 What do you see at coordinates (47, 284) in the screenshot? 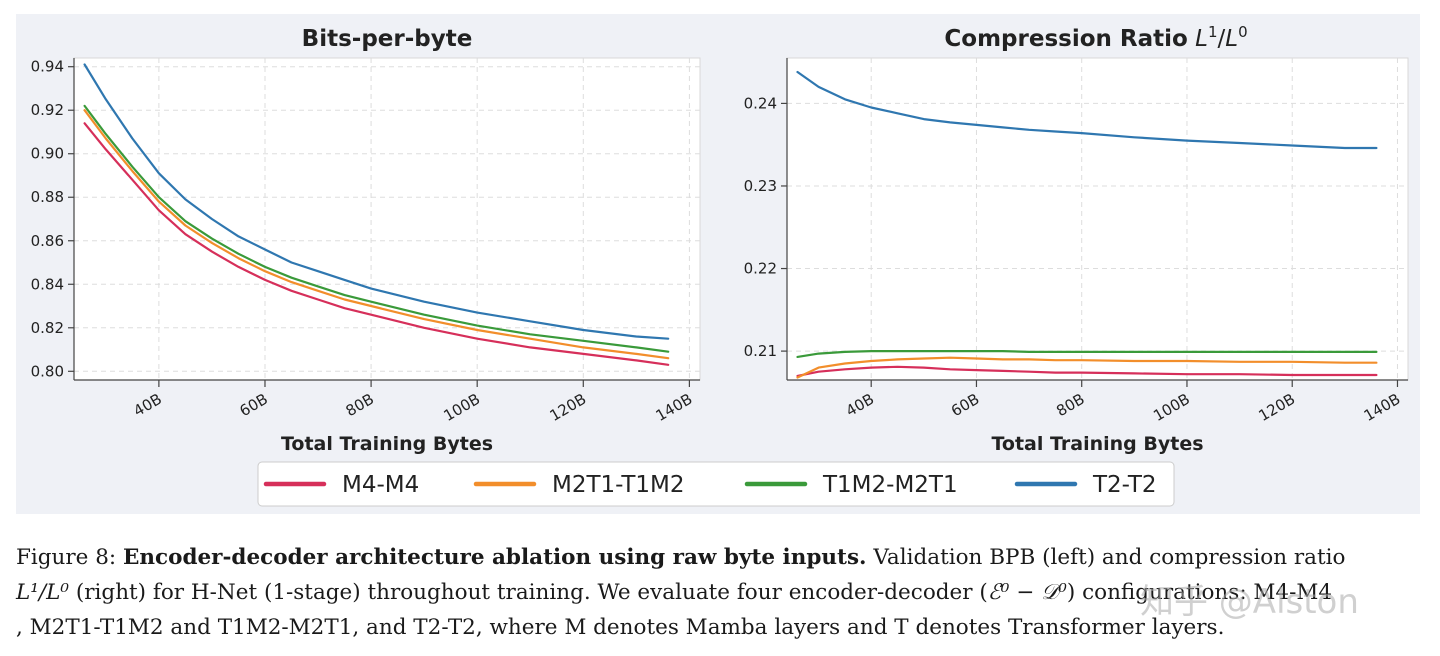
I see `y-tick-label: 0.84` at bounding box center [47, 284].